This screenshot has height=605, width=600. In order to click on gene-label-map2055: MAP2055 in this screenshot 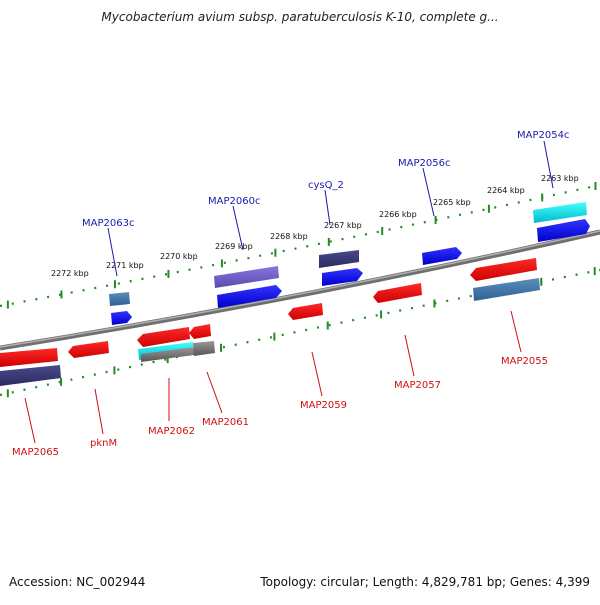, I will do `click(524, 361)`.